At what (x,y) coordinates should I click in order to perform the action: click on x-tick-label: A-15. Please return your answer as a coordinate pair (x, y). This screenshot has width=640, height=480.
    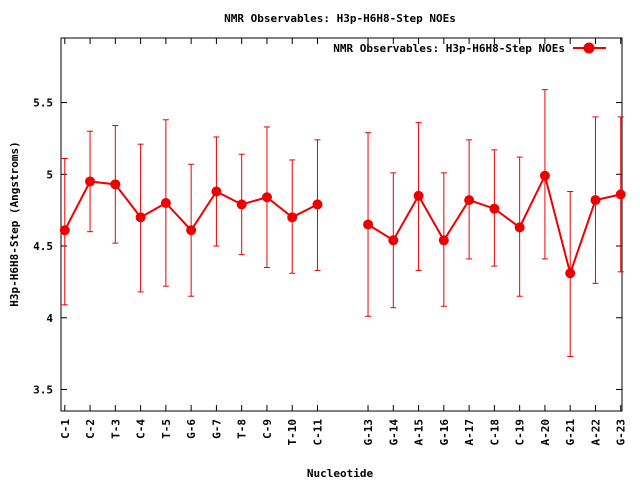
    Looking at the image, I should click on (419, 432).